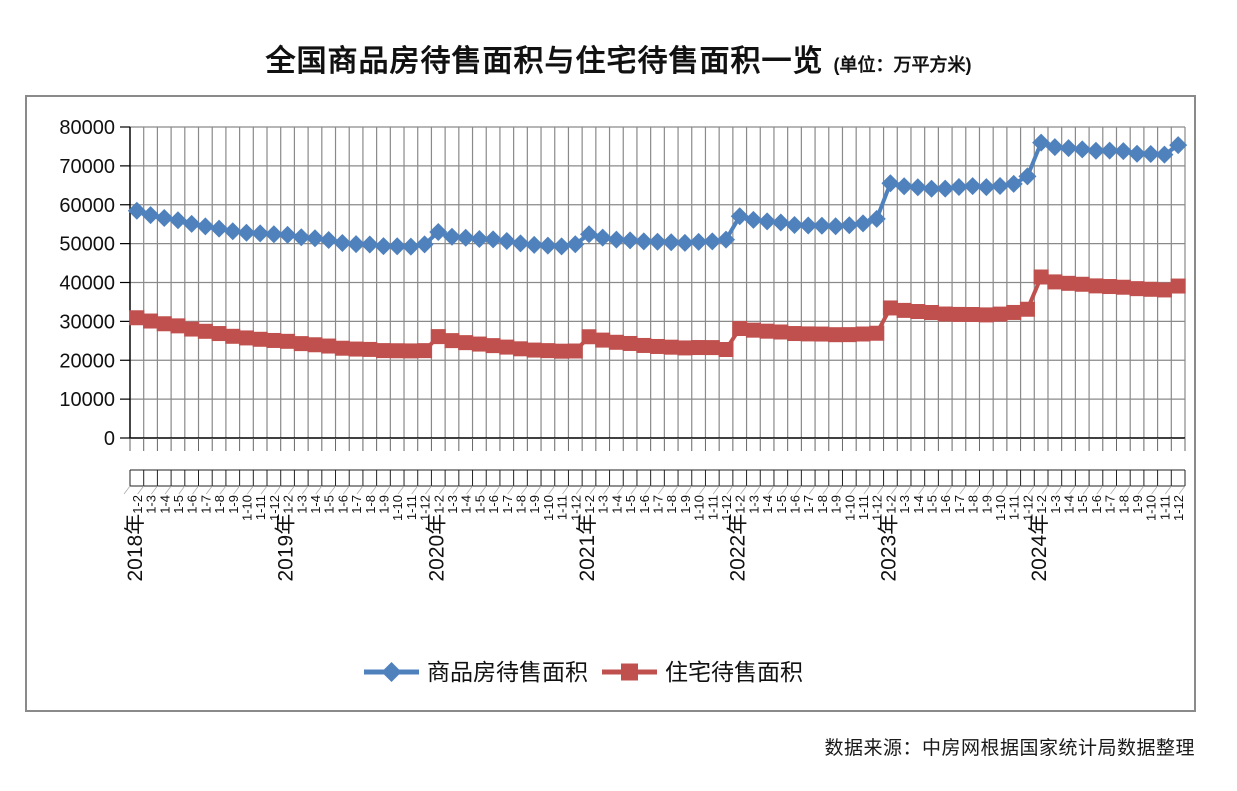  What do you see at coordinates (87, 245) in the screenshot?
I see `y-axis-label: 50000` at bounding box center [87, 245].